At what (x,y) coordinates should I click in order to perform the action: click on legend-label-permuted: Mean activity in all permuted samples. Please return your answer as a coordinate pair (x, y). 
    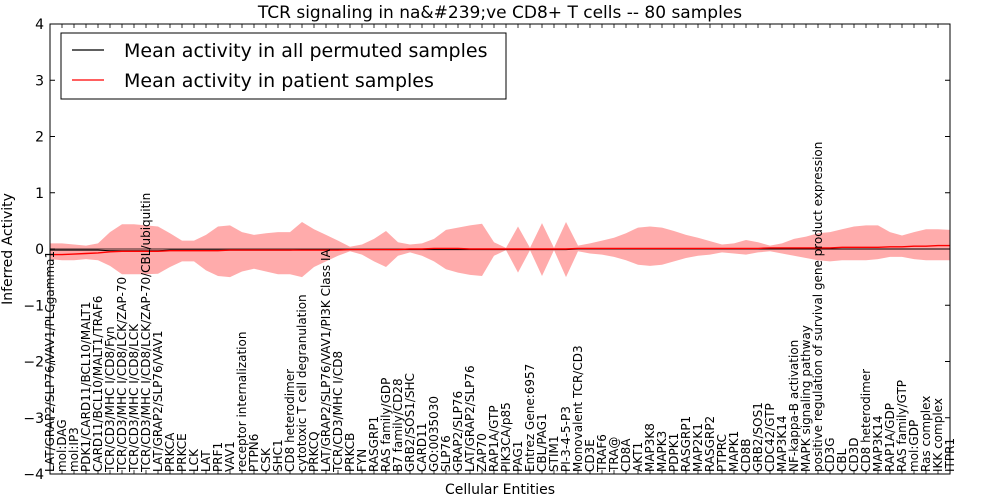
    Looking at the image, I should click on (305, 51).